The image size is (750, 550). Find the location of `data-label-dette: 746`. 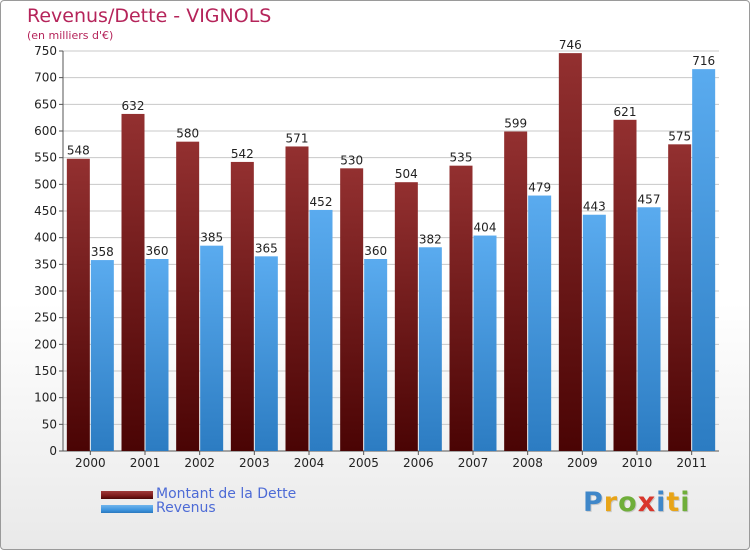

data-label-dette: 746 is located at coordinates (570, 45).